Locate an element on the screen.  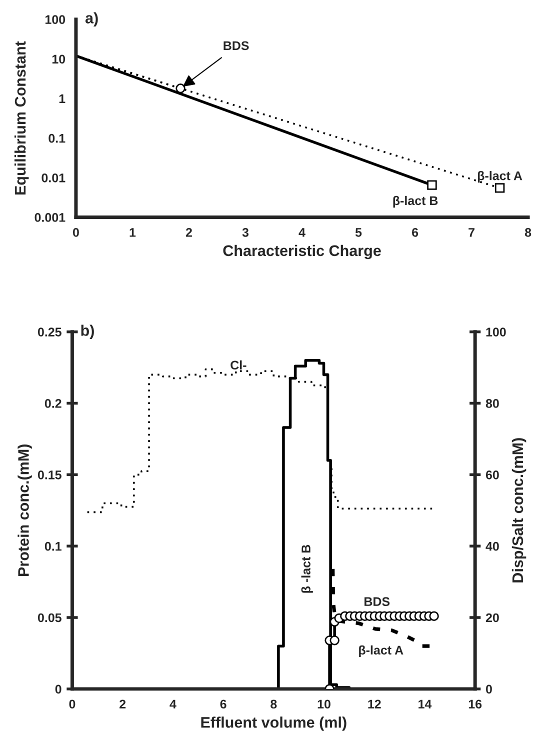
y-tick-label: 0.25 is located at coordinates (50, 332).